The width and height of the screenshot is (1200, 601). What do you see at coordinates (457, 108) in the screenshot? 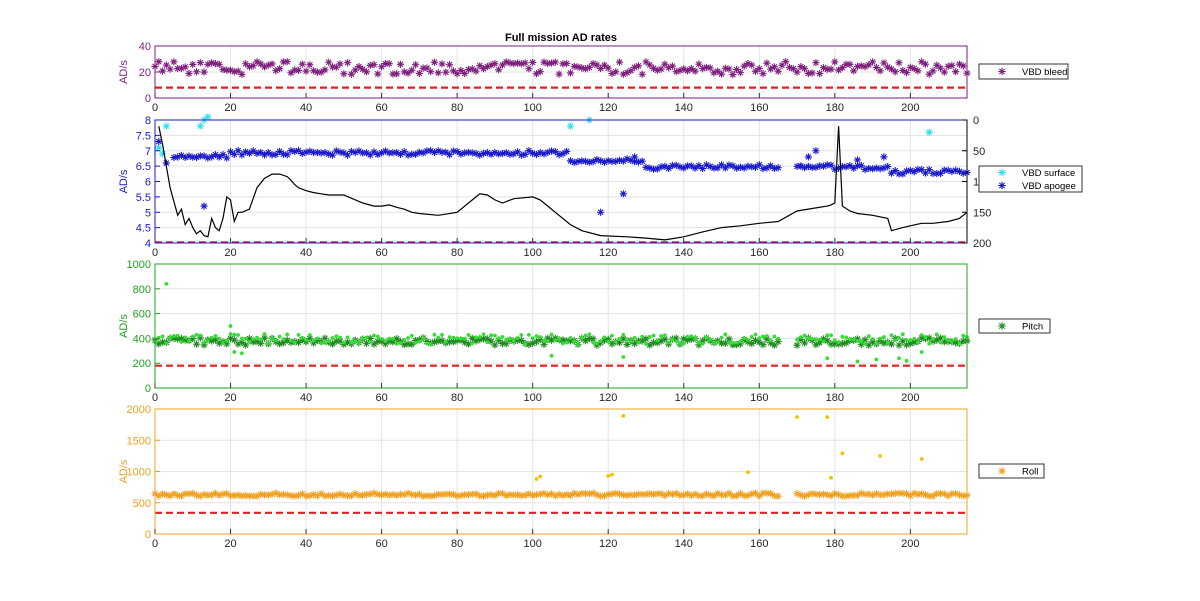
I see `x-tick-label: 80` at bounding box center [457, 108].